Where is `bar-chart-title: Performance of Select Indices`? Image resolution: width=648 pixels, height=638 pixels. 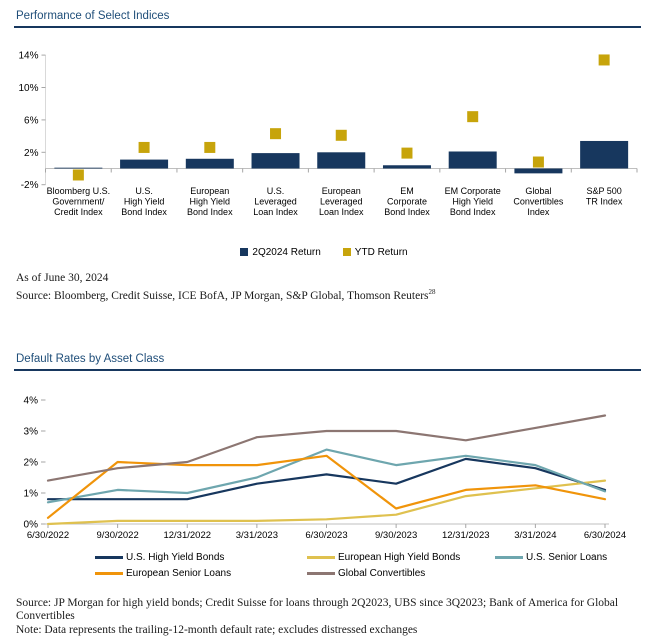 bar-chart-title: Performance of Select Indices is located at coordinates (327, 14).